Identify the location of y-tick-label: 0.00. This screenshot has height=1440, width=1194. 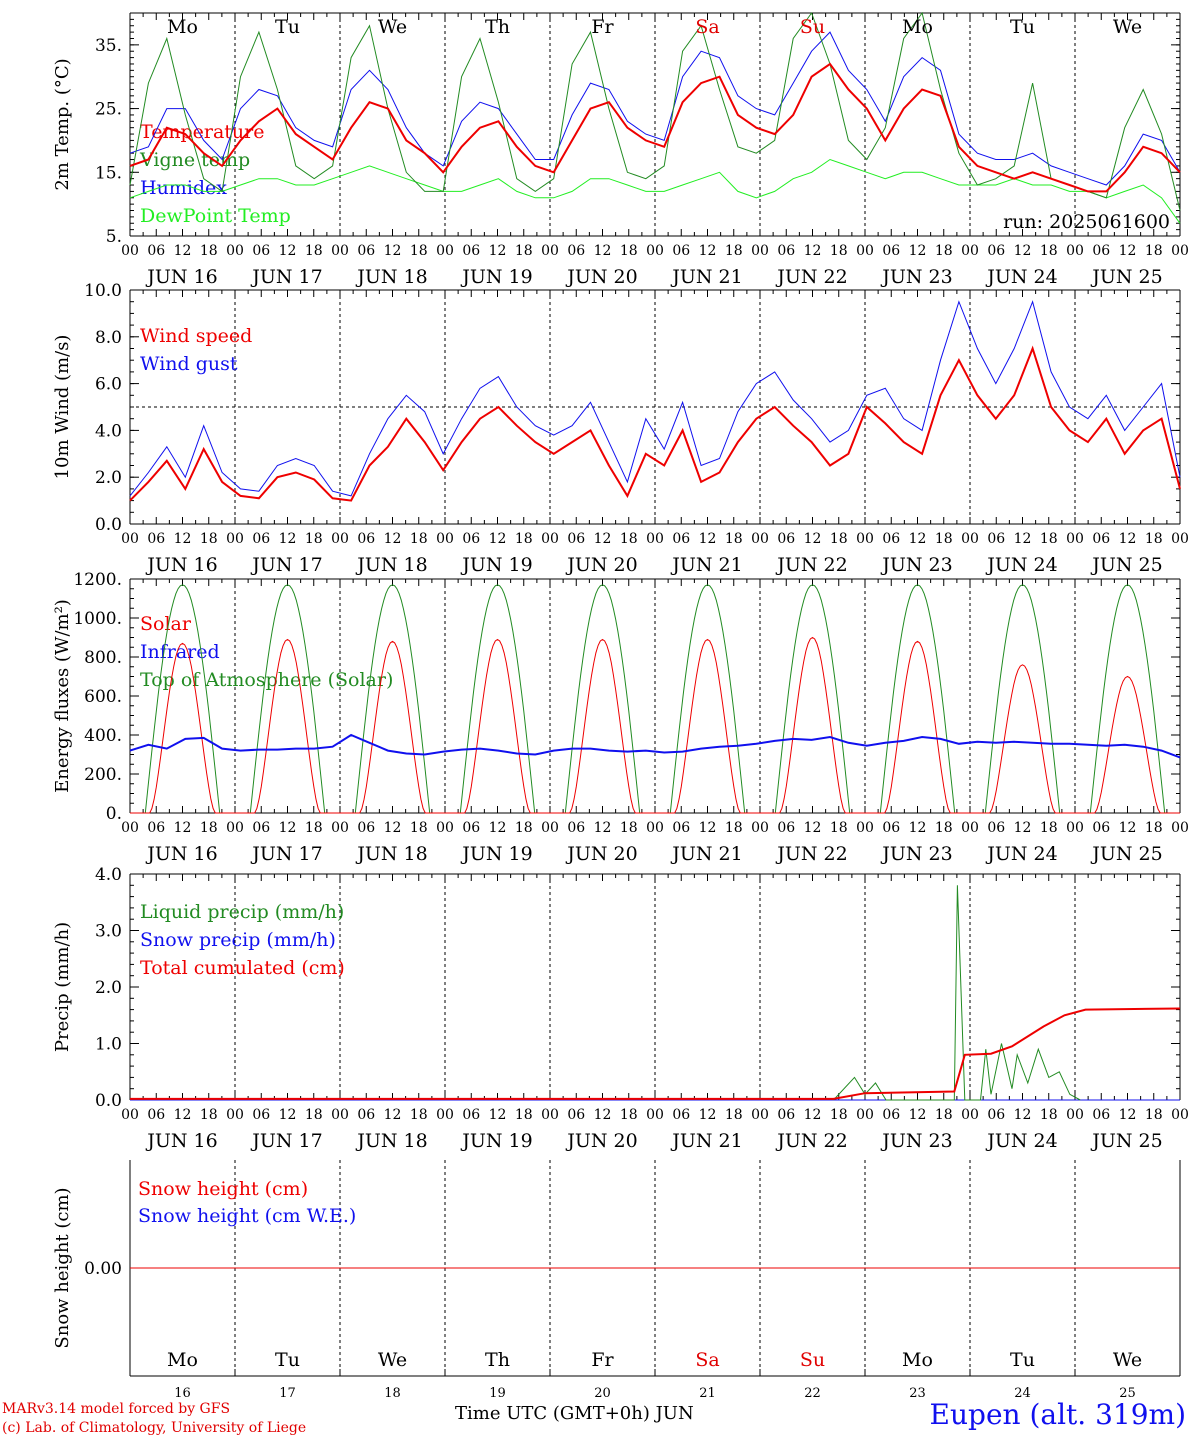
(103, 1269).